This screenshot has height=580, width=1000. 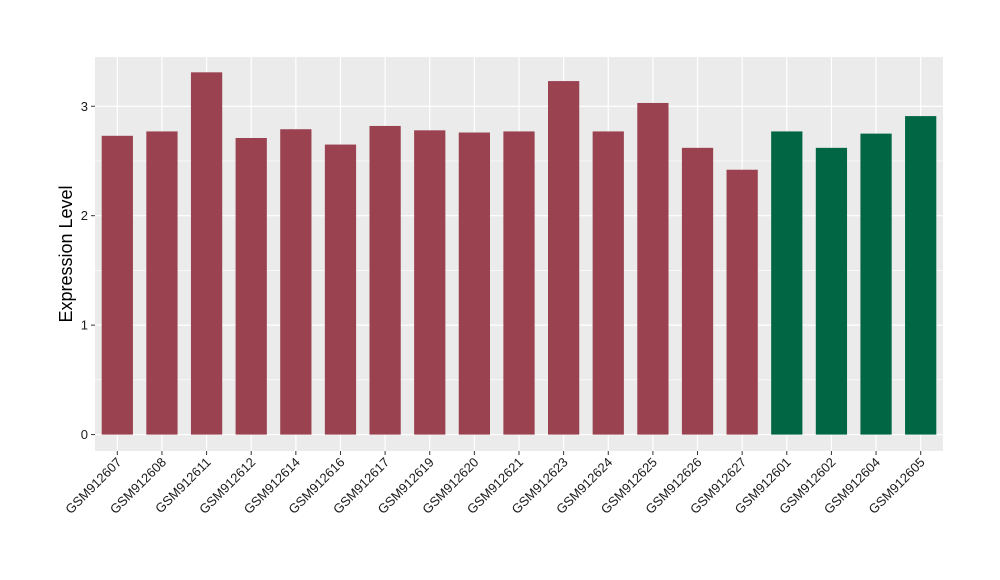 I want to click on bar-GSM912616, so click(x=340, y=289).